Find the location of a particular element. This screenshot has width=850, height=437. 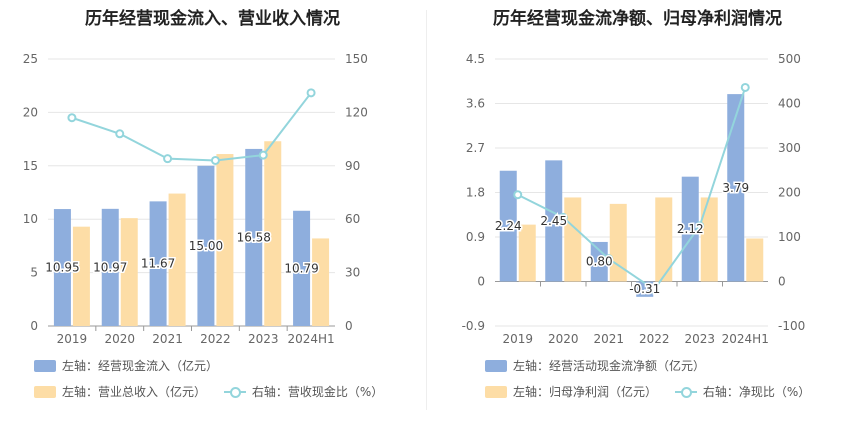

legend-row-1: 左轴：经营现金流入（亿元） is located at coordinates (133, 366).